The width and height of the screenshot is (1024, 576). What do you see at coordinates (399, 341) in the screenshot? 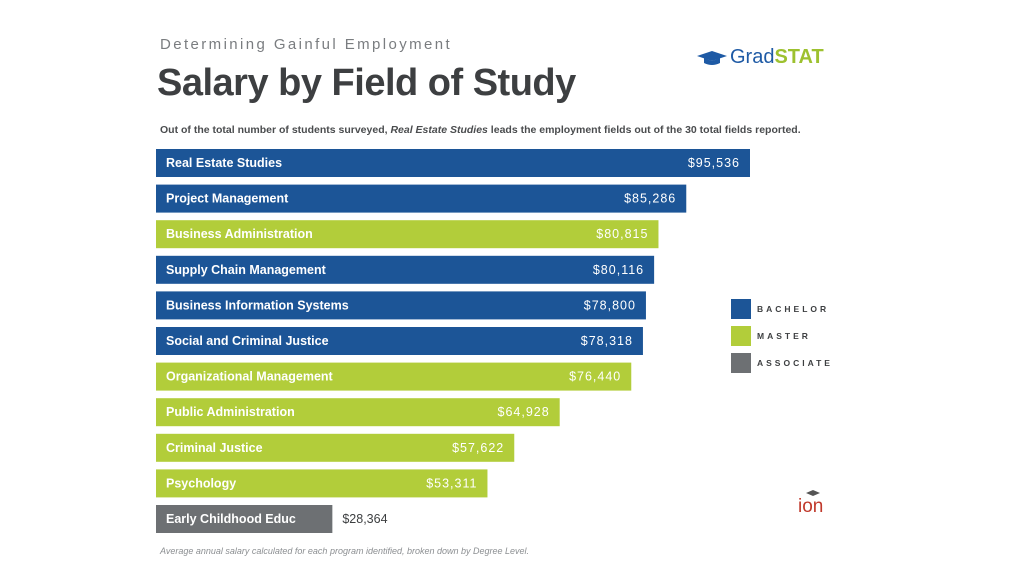
I see `bar-social-and-criminal-justice` at bounding box center [399, 341].